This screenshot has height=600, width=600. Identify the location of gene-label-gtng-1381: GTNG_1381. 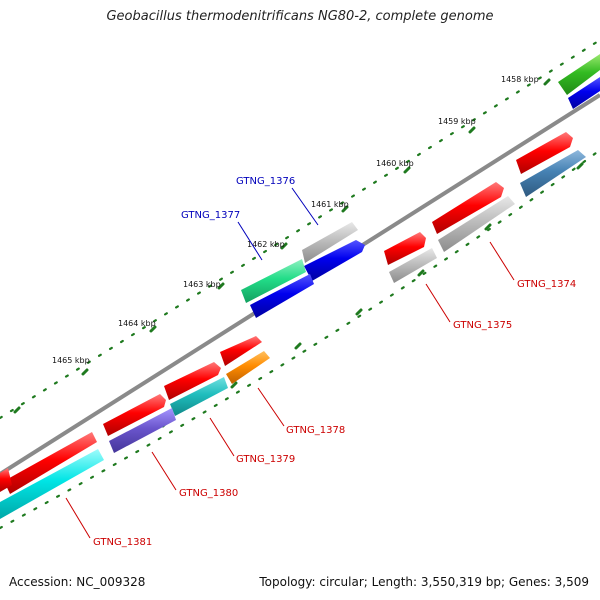
(122, 542).